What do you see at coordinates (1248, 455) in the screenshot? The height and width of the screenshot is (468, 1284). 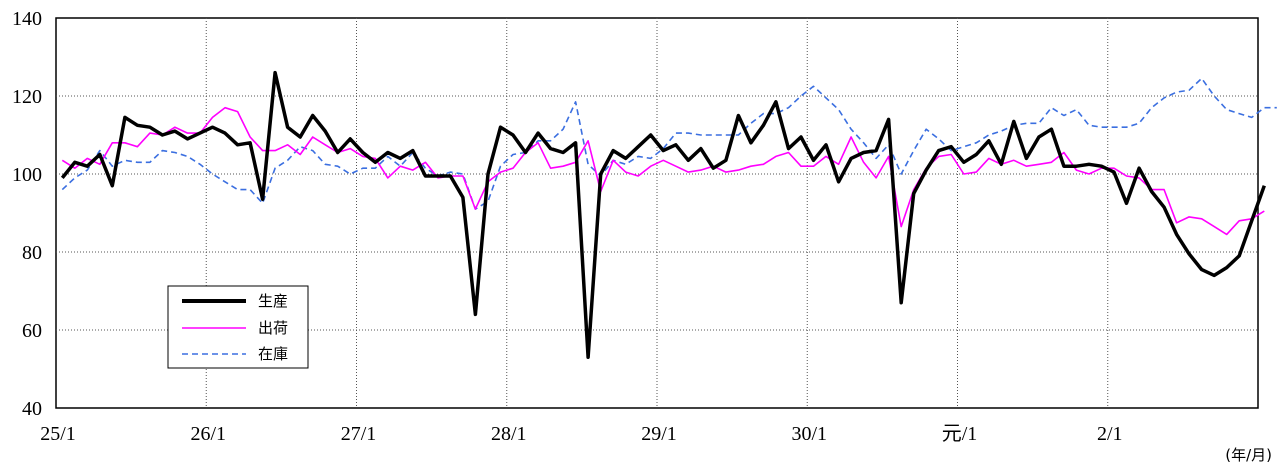 I see `x-axis-unit-label: (年/月)` at bounding box center [1248, 455].